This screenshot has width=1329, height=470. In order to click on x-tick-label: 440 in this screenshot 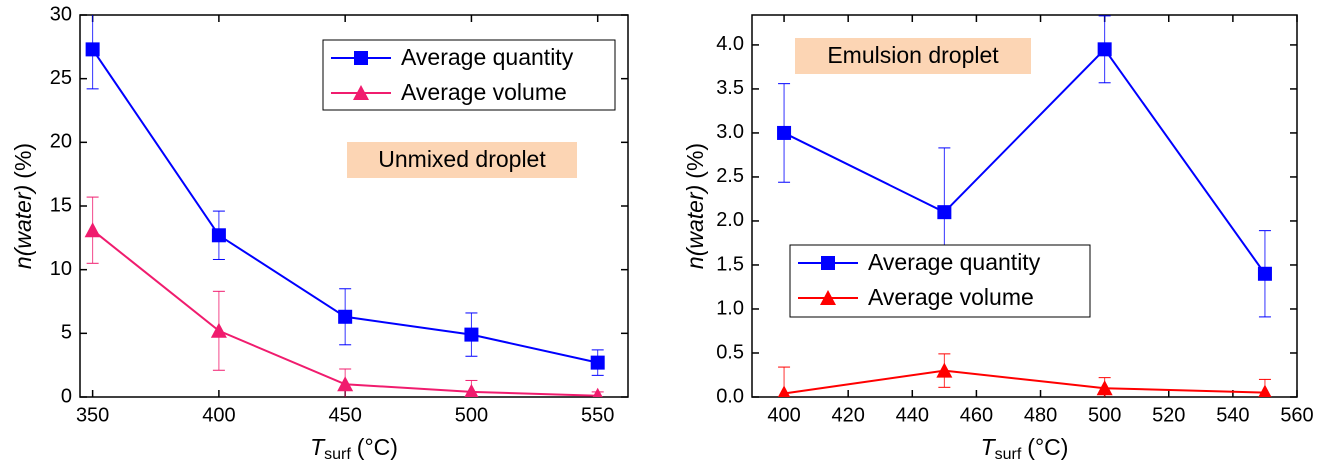, I will do `click(912, 415)`.